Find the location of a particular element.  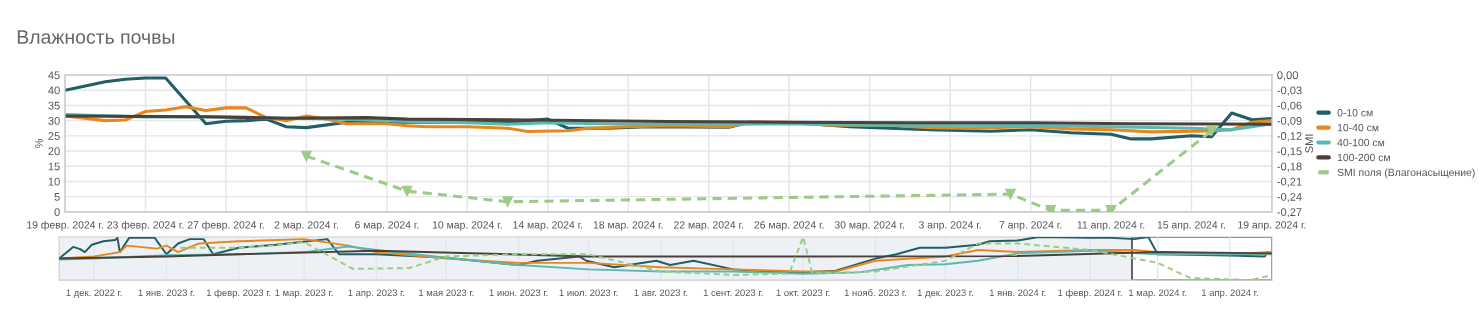

y-tick-label: 10 is located at coordinates (54, 181).